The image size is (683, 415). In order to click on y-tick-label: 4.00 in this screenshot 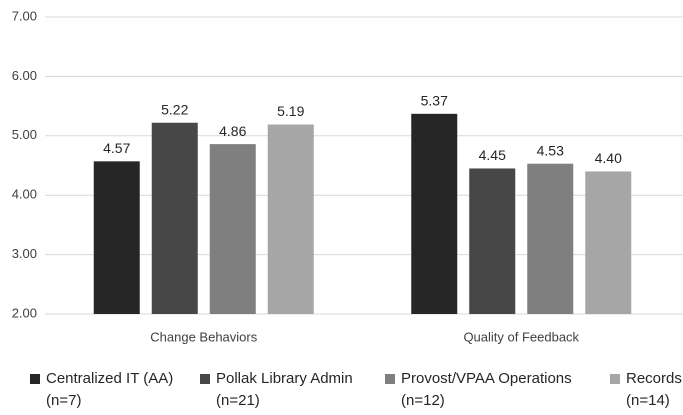, I will do `click(24, 194)`.